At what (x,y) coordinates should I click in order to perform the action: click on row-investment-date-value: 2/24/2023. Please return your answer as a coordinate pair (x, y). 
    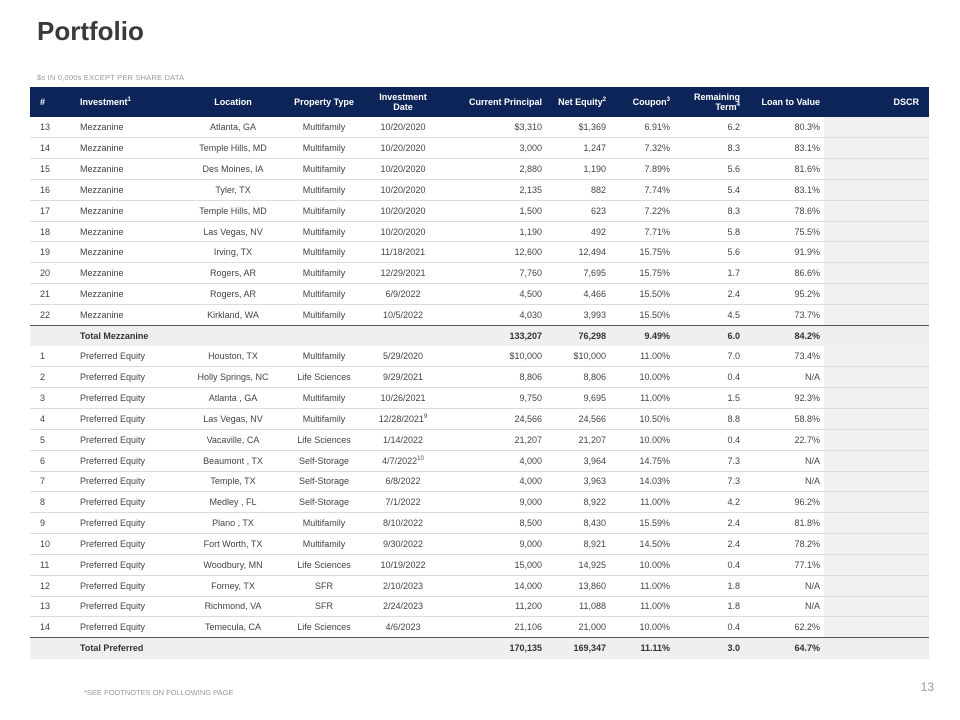
    Looking at the image, I should click on (403, 606).